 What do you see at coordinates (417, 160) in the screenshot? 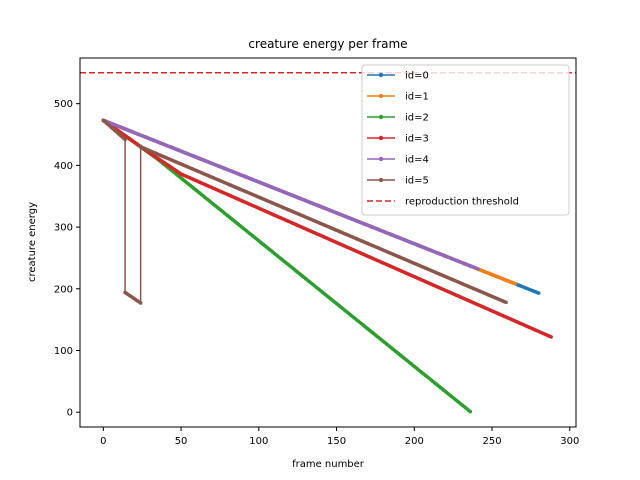
I see `legend-label-4: id=4` at bounding box center [417, 160].